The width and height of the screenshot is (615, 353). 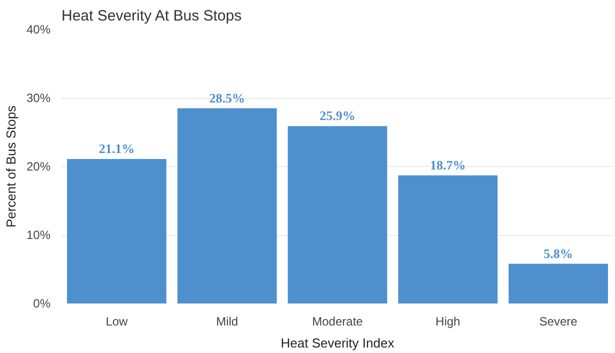 I want to click on x-tick-label: Severe, so click(x=558, y=321).